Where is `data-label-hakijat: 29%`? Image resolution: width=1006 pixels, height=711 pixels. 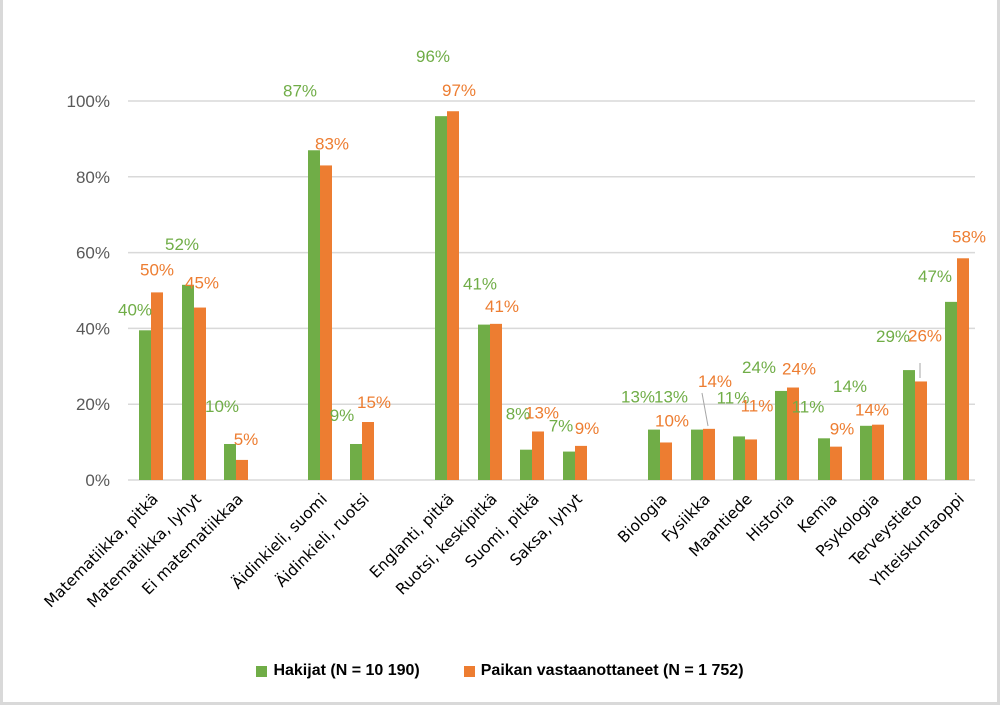
data-label-hakijat: 29% is located at coordinates (893, 336).